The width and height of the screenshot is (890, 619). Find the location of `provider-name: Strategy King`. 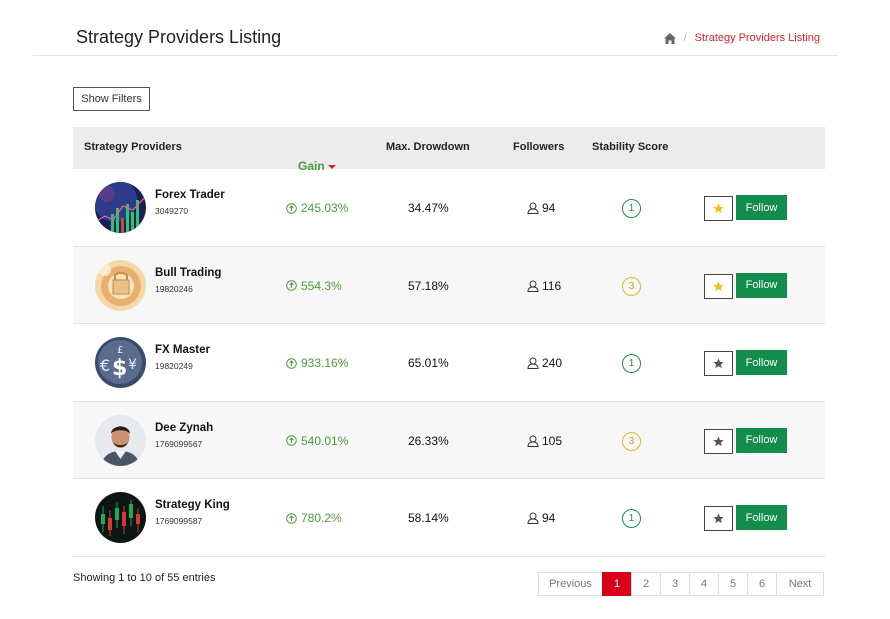

provider-name: Strategy King is located at coordinates (192, 505).